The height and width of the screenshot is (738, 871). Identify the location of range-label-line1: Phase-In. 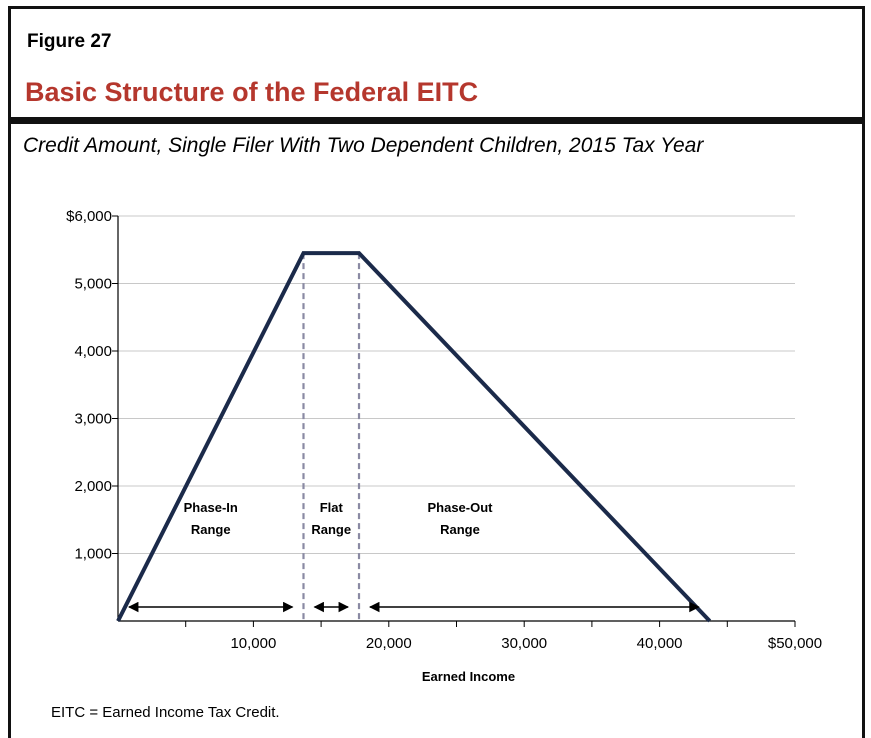
(211, 507).